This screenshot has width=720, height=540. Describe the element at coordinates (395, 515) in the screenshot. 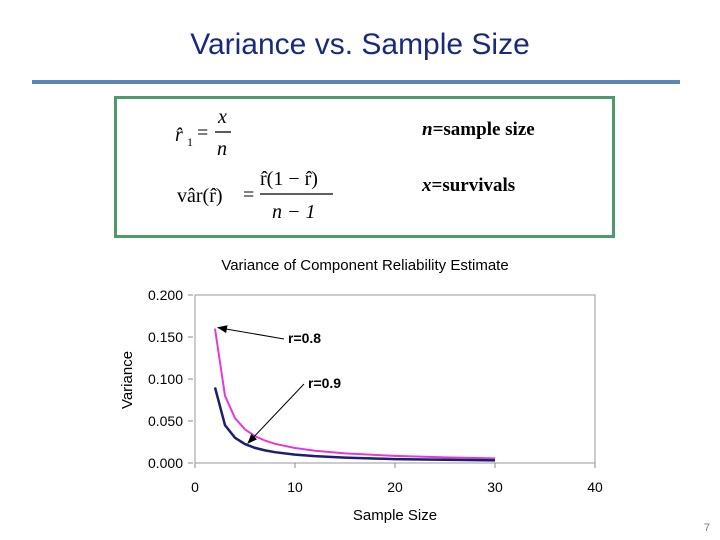

I see `x-axis-label: Sample Size` at that location.